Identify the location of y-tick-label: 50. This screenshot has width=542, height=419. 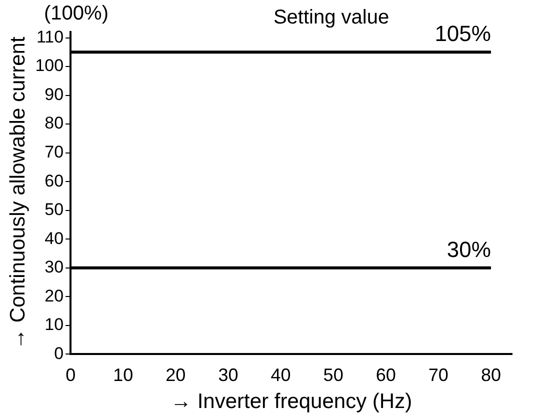
(54, 210).